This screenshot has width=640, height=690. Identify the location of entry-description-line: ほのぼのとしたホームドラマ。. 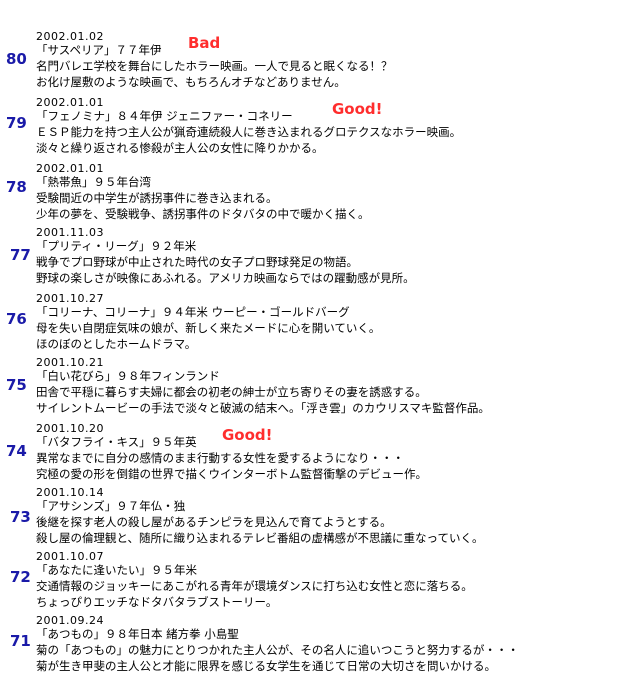
(116, 344).